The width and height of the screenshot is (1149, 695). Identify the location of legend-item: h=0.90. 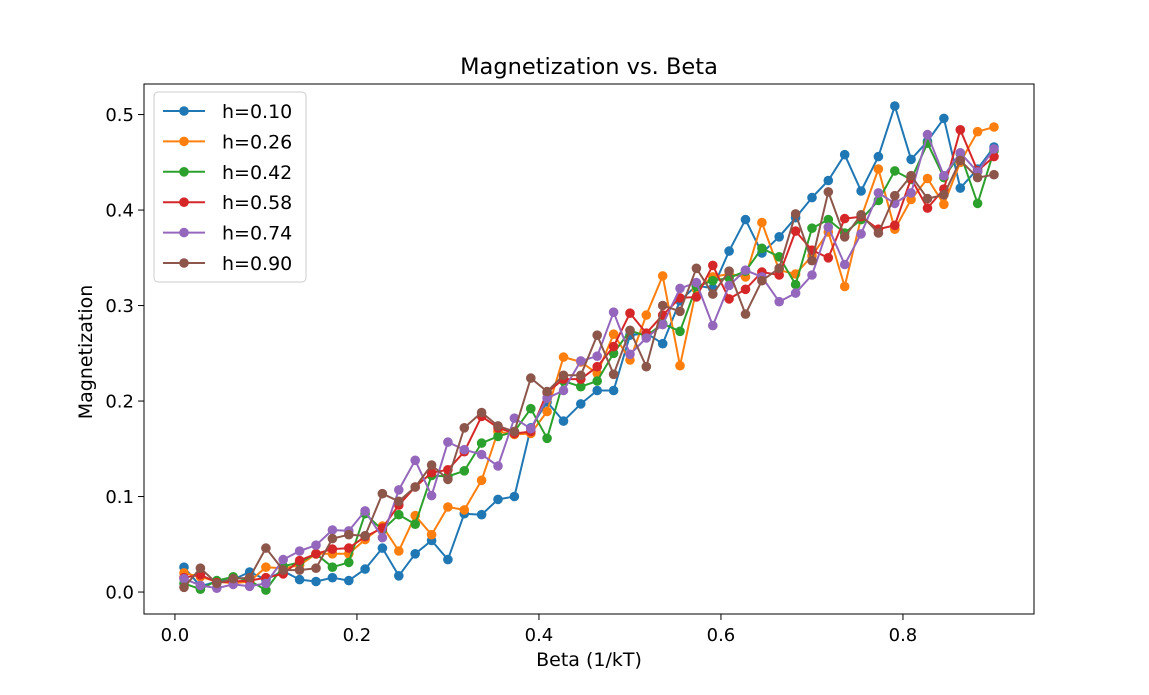
(227, 264).